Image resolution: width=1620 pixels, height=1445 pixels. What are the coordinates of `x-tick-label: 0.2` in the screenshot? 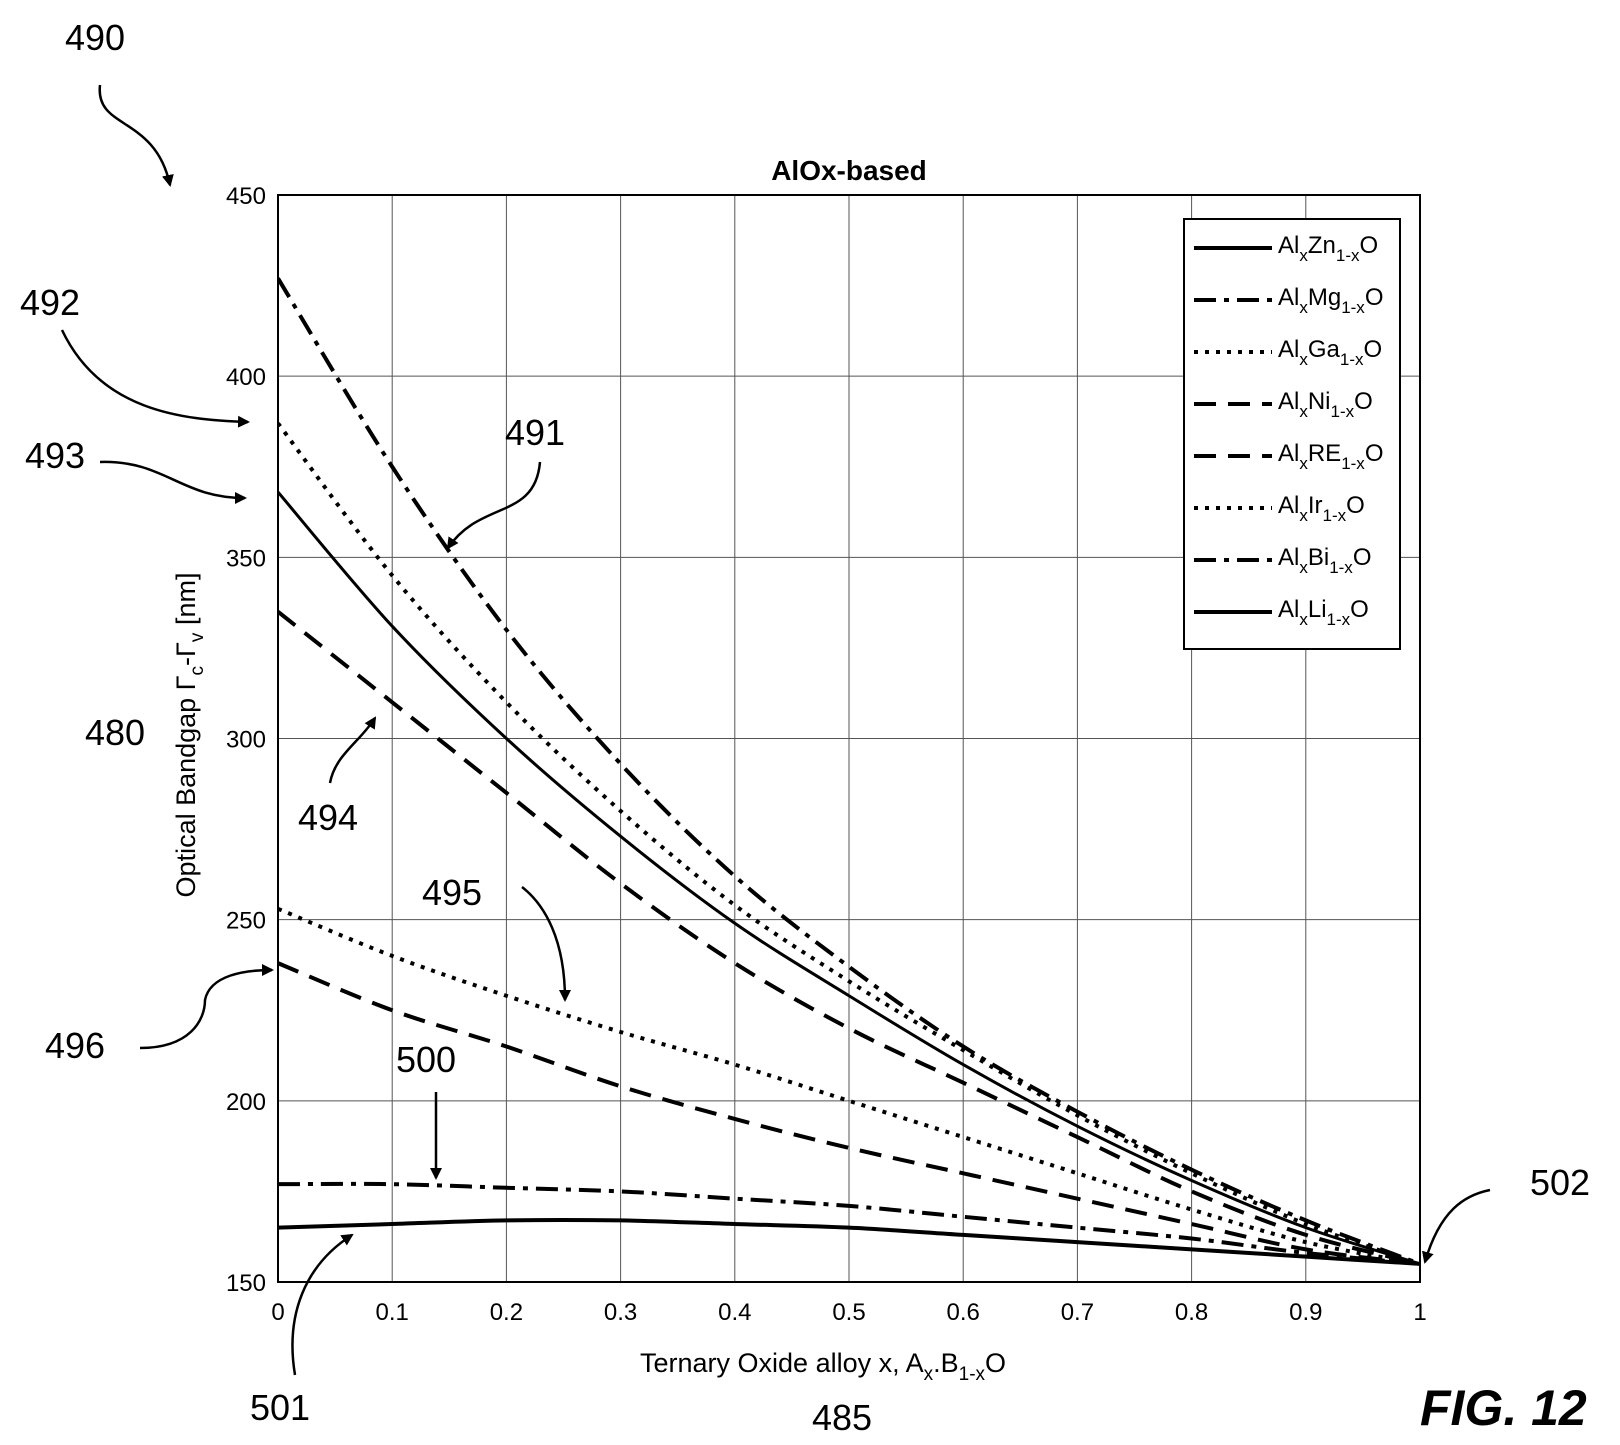 It's located at (506, 1312).